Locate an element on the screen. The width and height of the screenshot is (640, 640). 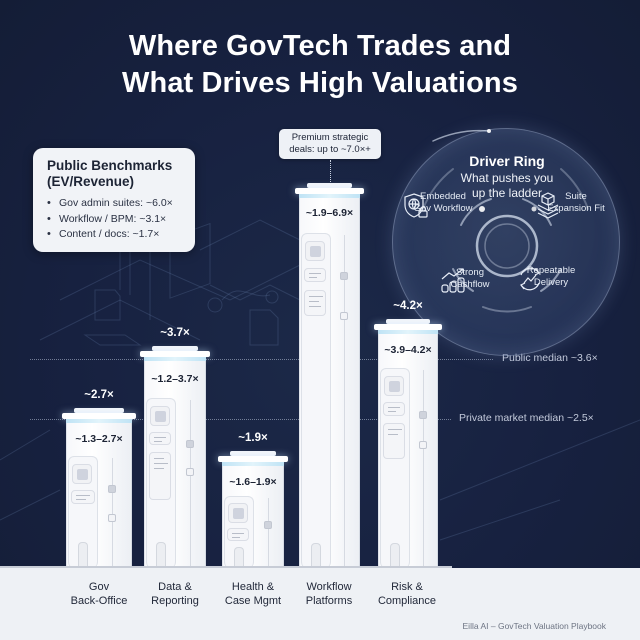
category-line-1: Gov is located at coordinates (99, 587).